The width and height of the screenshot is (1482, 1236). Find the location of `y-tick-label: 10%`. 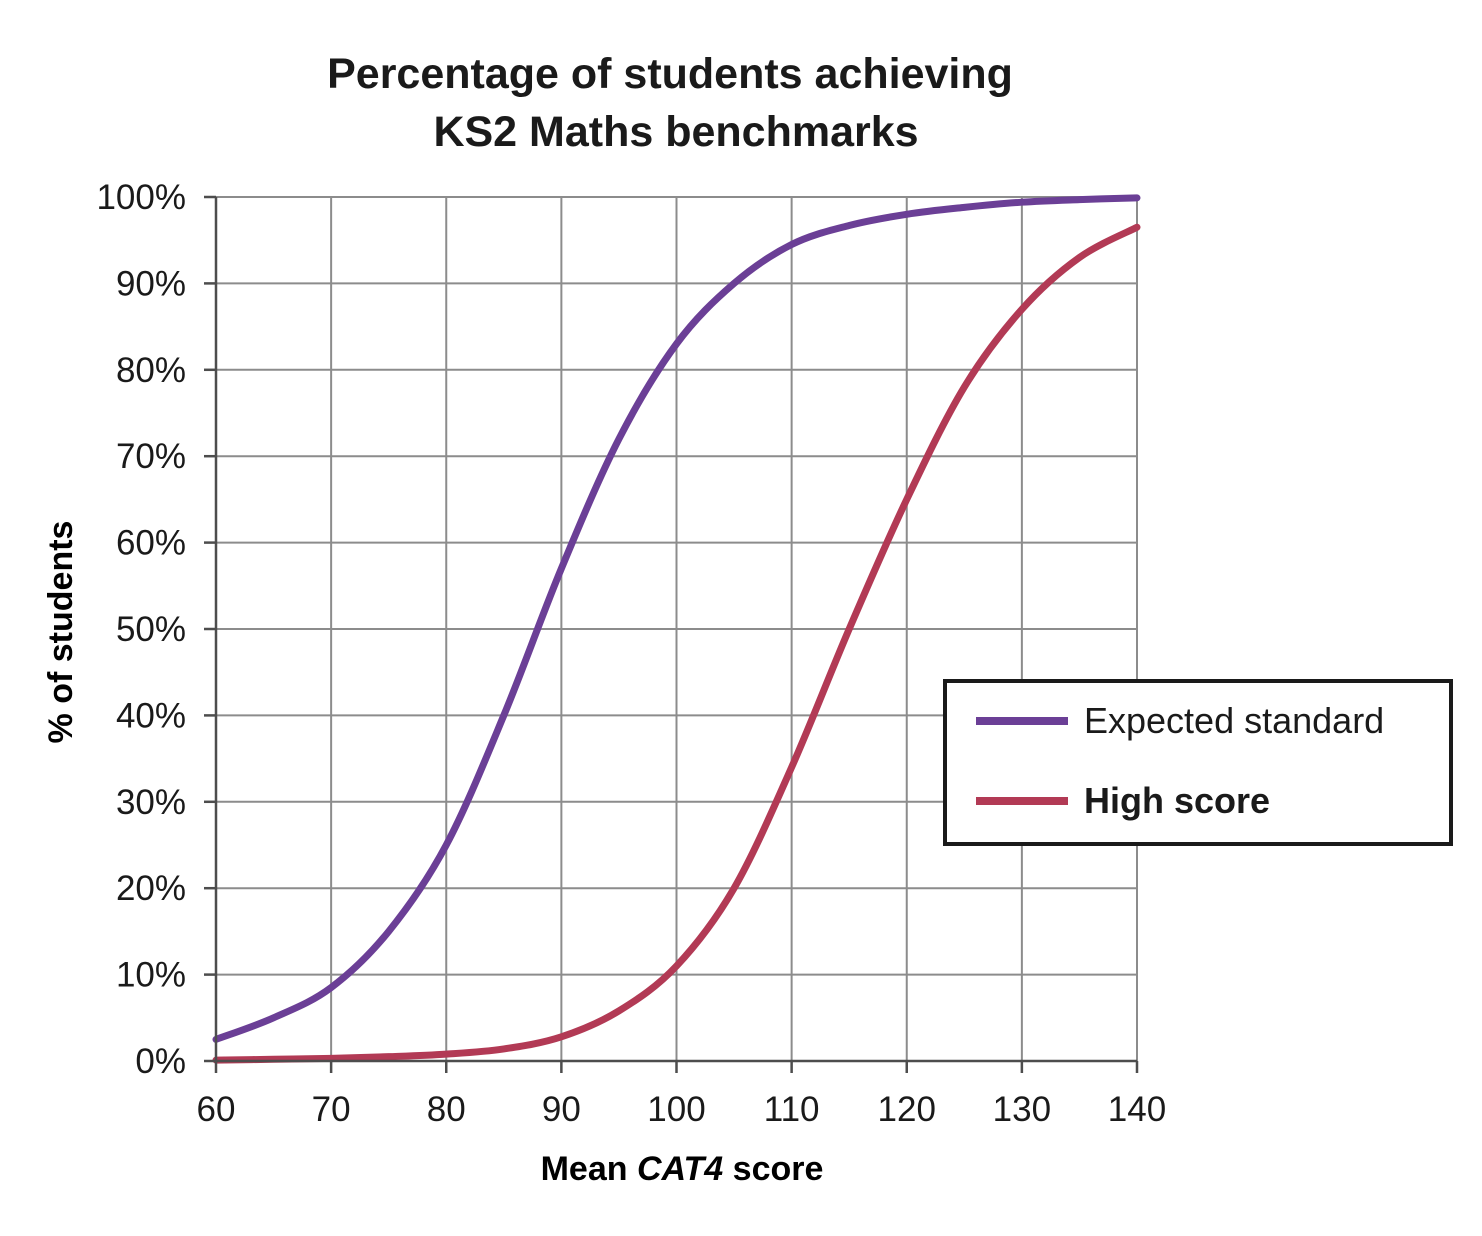

y-tick-label: 10% is located at coordinates (151, 975).